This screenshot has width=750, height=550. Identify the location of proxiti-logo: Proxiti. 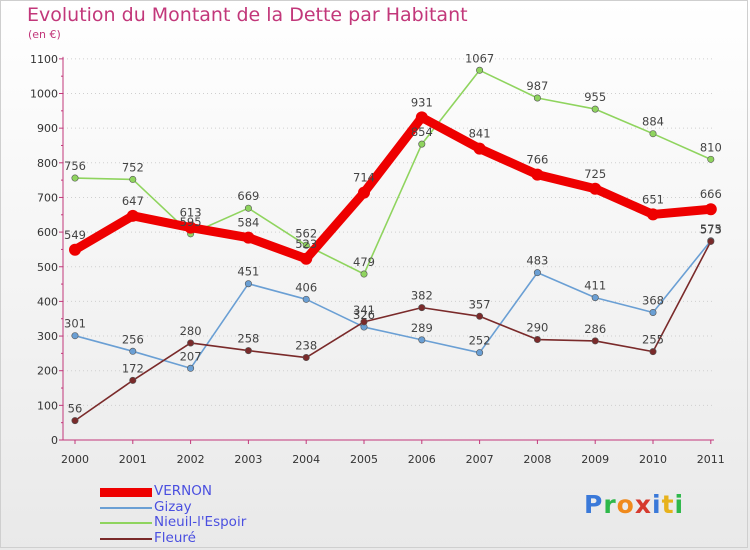
(634, 504).